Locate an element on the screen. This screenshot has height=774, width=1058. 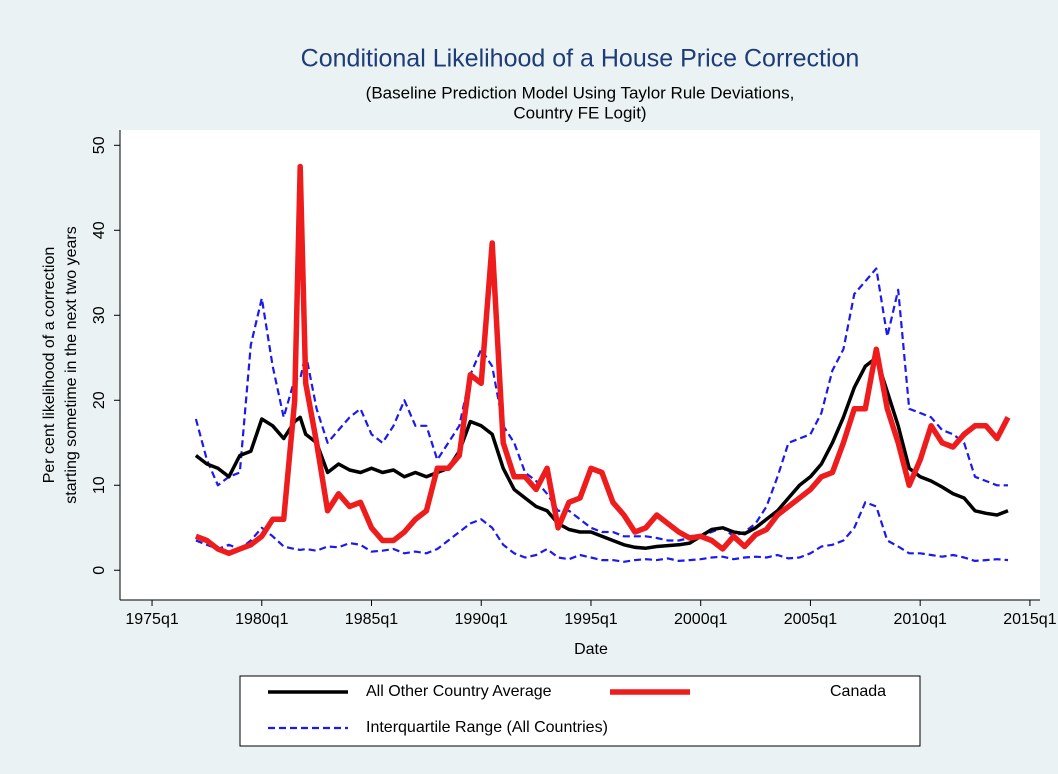
y-tick-label: 20 is located at coordinates (99, 400).